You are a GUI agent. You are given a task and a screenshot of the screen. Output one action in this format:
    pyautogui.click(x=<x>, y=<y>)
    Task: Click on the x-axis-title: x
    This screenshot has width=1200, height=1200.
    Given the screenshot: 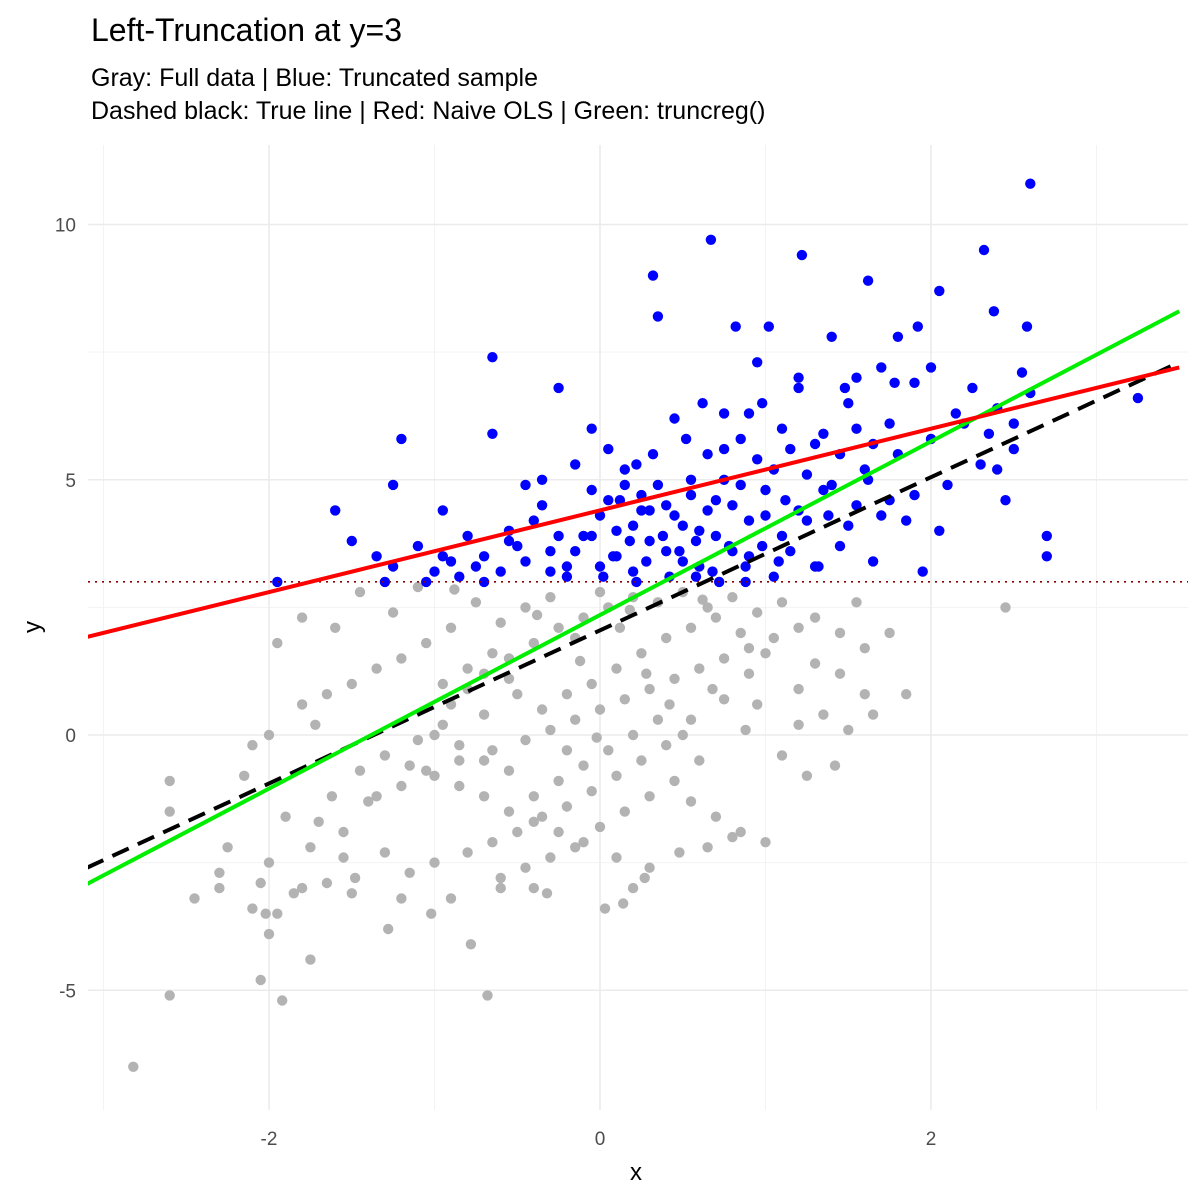 What is the action you would take?
    pyautogui.click(x=636, y=1172)
    